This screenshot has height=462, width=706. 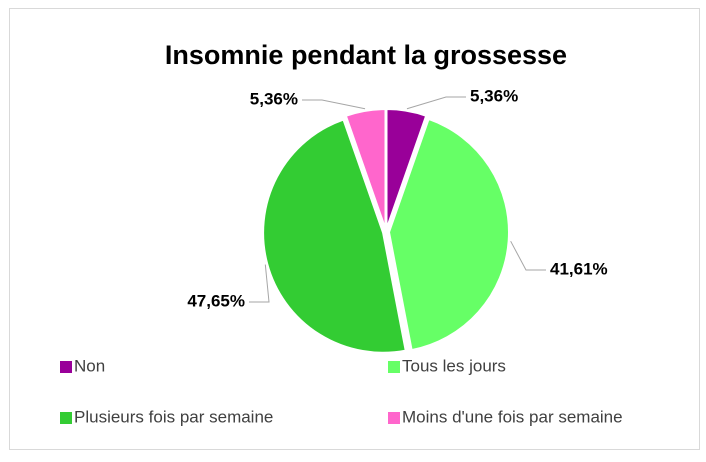 What do you see at coordinates (366, 55) in the screenshot?
I see `chart-title: Insomnie pendant la grossesse` at bounding box center [366, 55].